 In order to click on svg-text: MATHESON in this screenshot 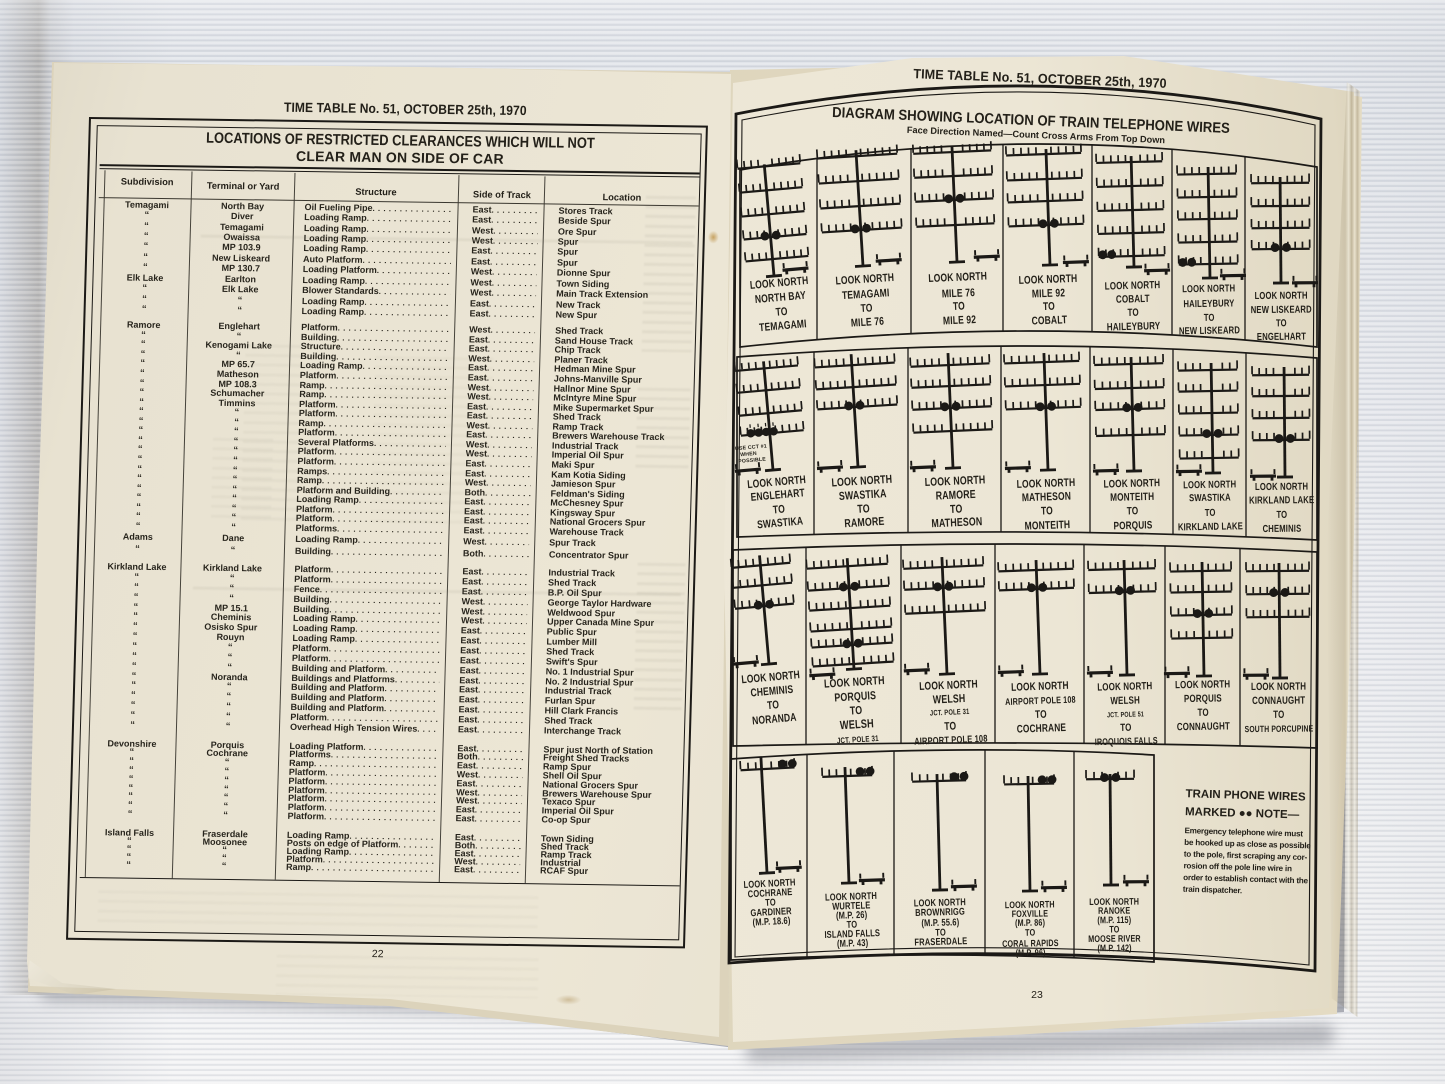, I will do `click(956, 523)`.